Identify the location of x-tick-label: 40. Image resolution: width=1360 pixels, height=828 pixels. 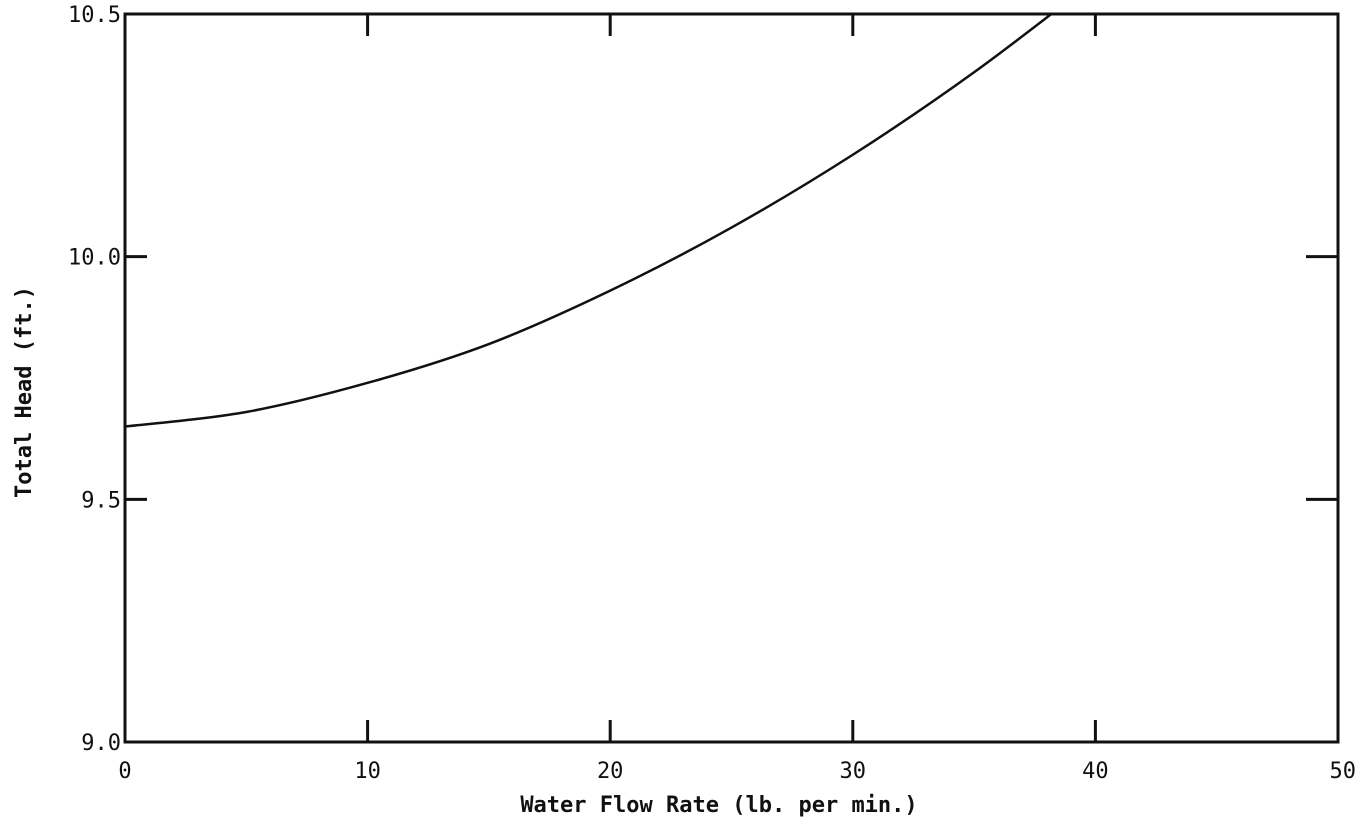
(1095, 771).